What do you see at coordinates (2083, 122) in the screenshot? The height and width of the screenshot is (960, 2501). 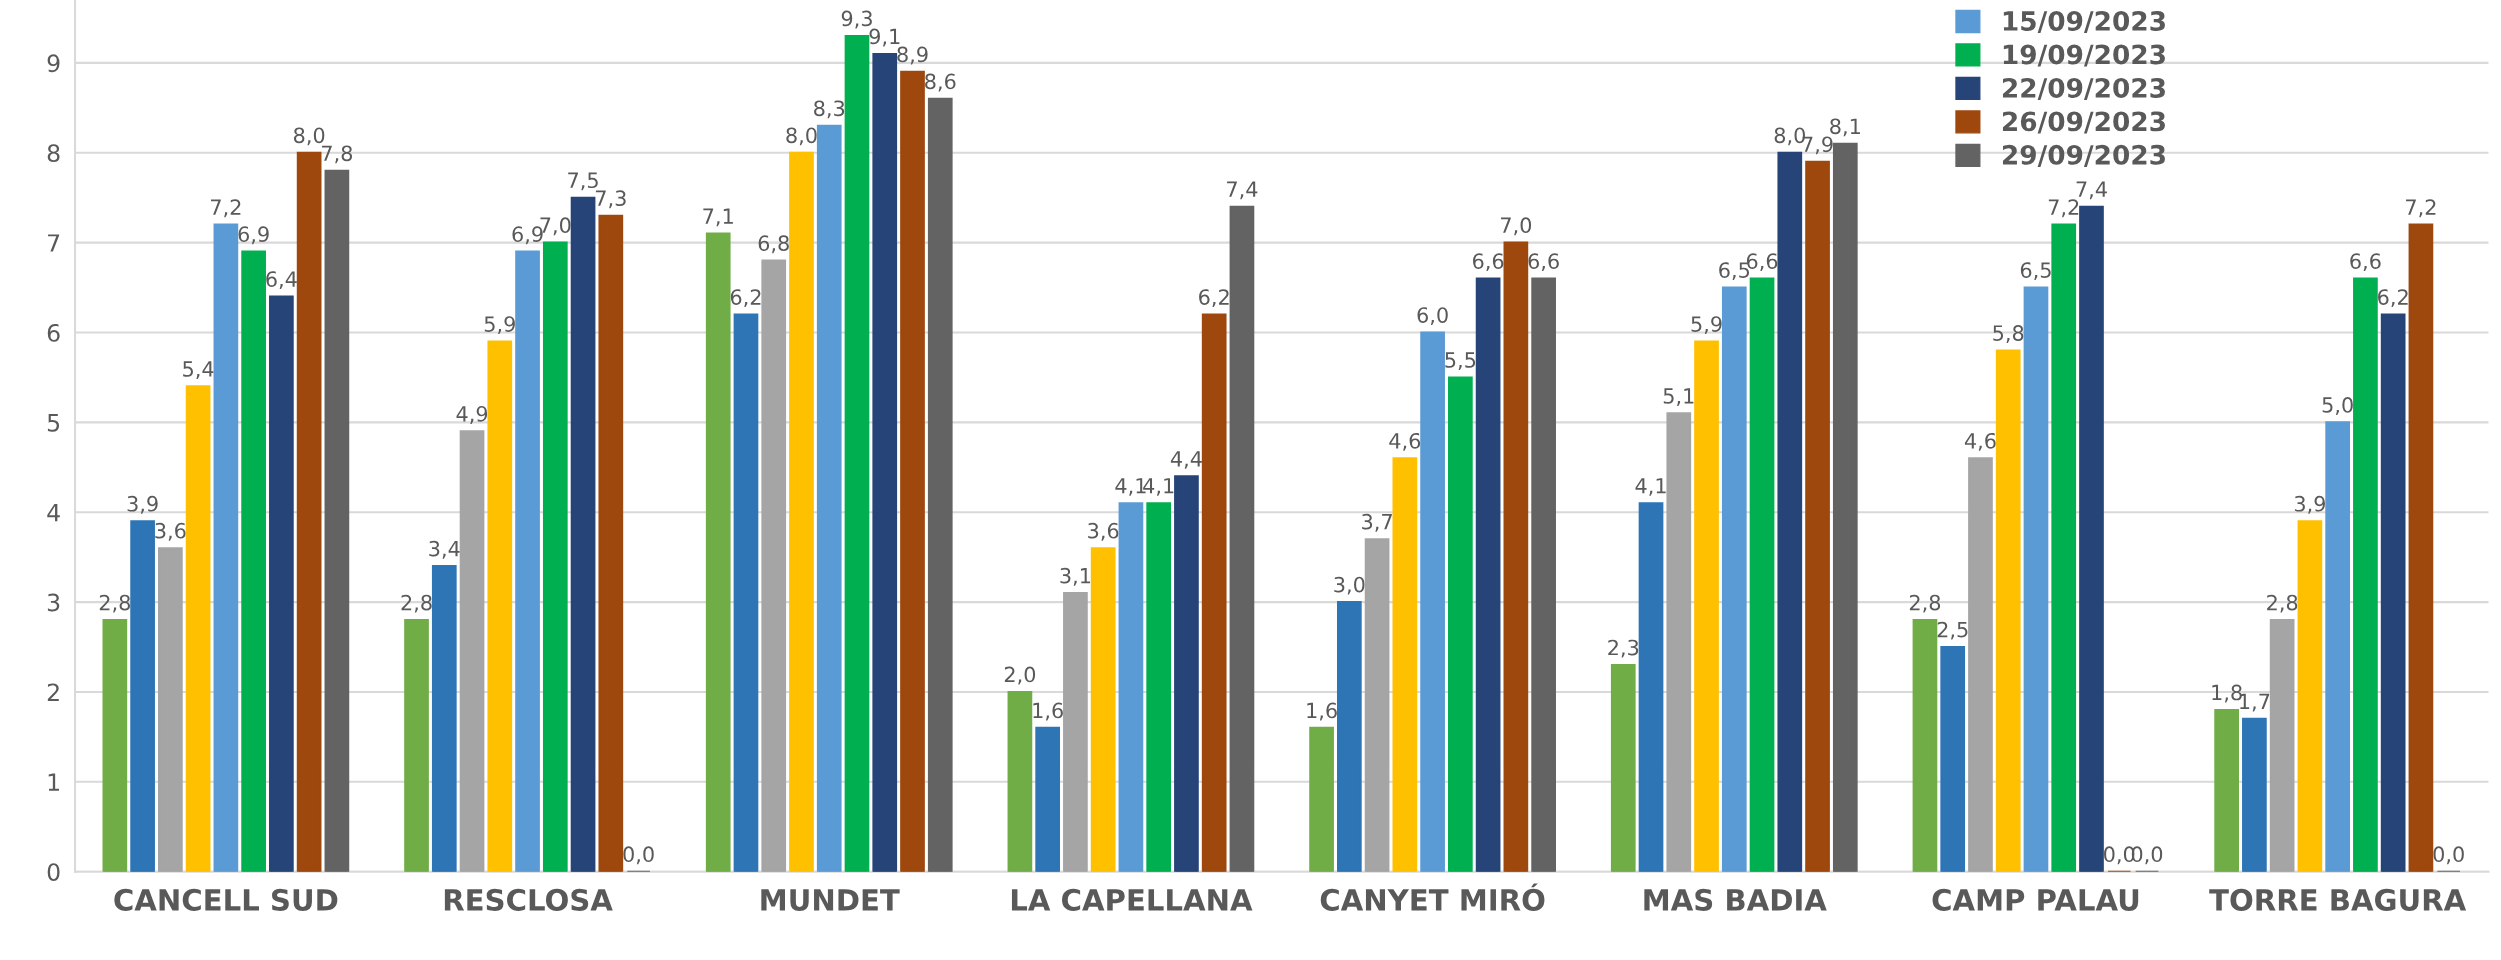 I see `legend-label: 26/09/2023` at bounding box center [2083, 122].